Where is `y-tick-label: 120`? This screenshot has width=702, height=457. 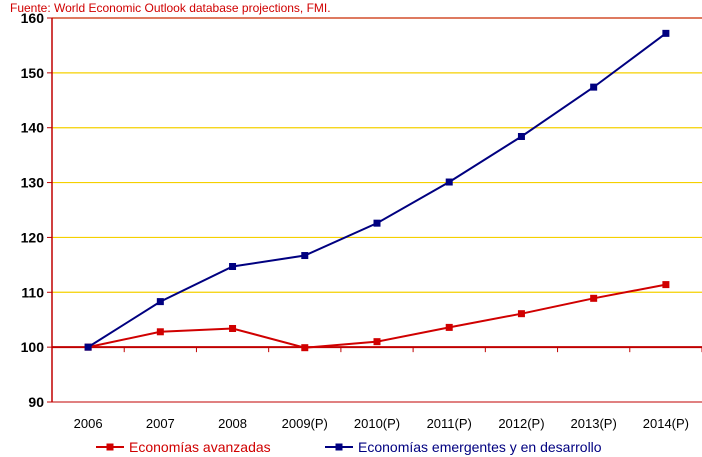
y-tick-label: 120 is located at coordinates (33, 237).